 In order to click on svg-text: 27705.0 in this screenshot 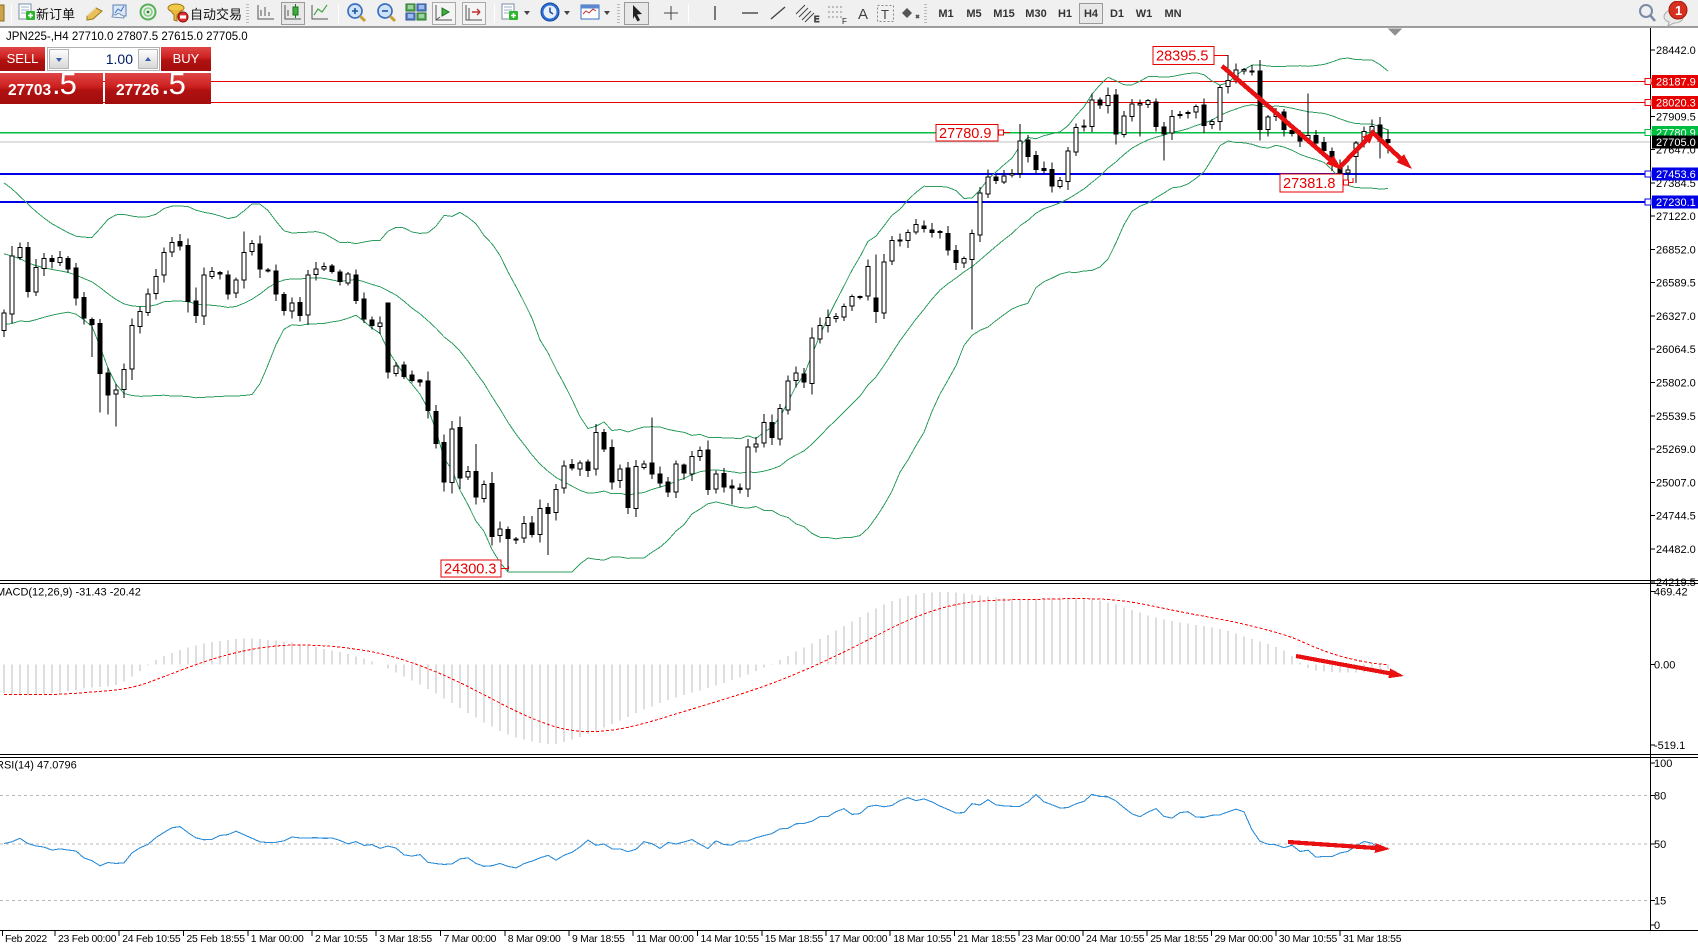, I will do `click(1676, 143)`.